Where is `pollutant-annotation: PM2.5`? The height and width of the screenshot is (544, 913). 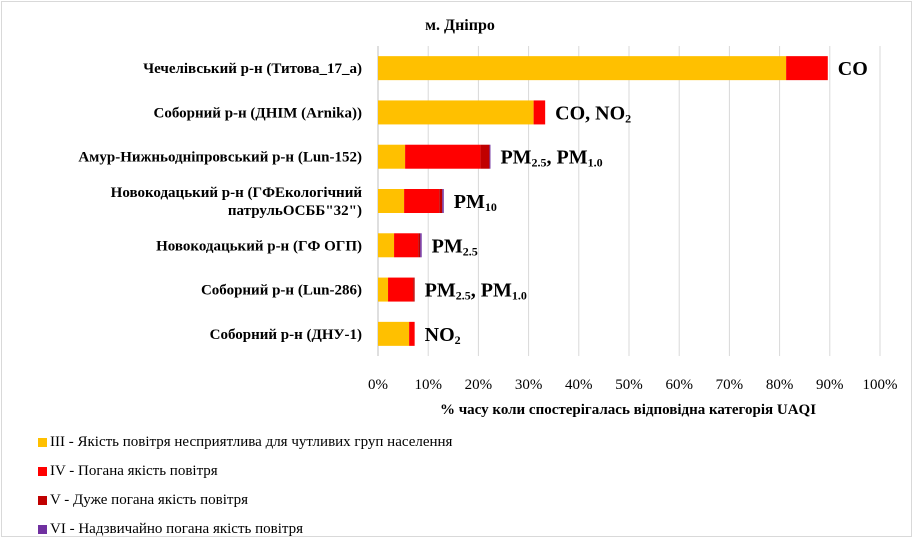 pollutant-annotation: PM2.5 is located at coordinates (455, 246).